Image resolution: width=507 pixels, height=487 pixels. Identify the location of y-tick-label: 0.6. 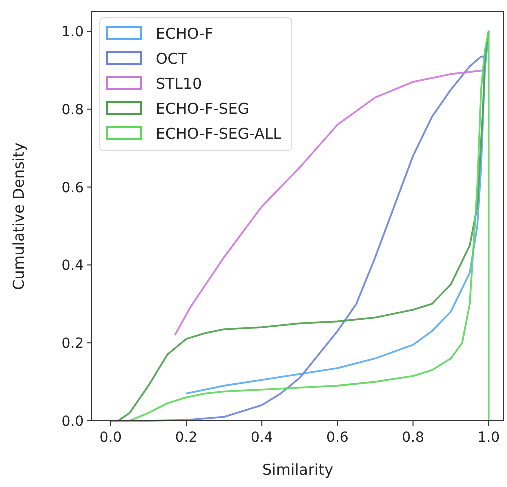
(73, 188).